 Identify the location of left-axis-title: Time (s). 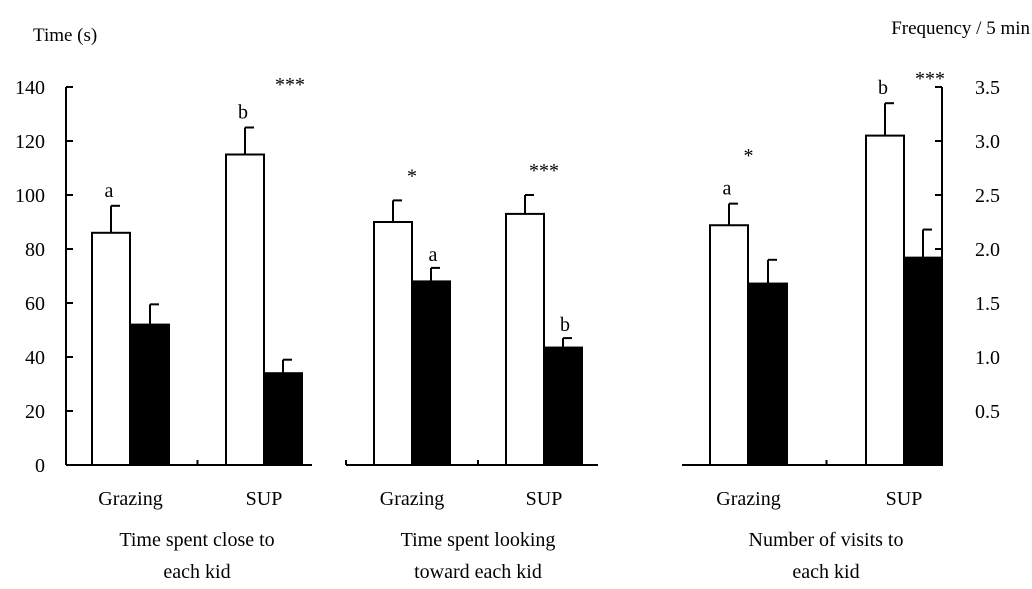
(65, 35).